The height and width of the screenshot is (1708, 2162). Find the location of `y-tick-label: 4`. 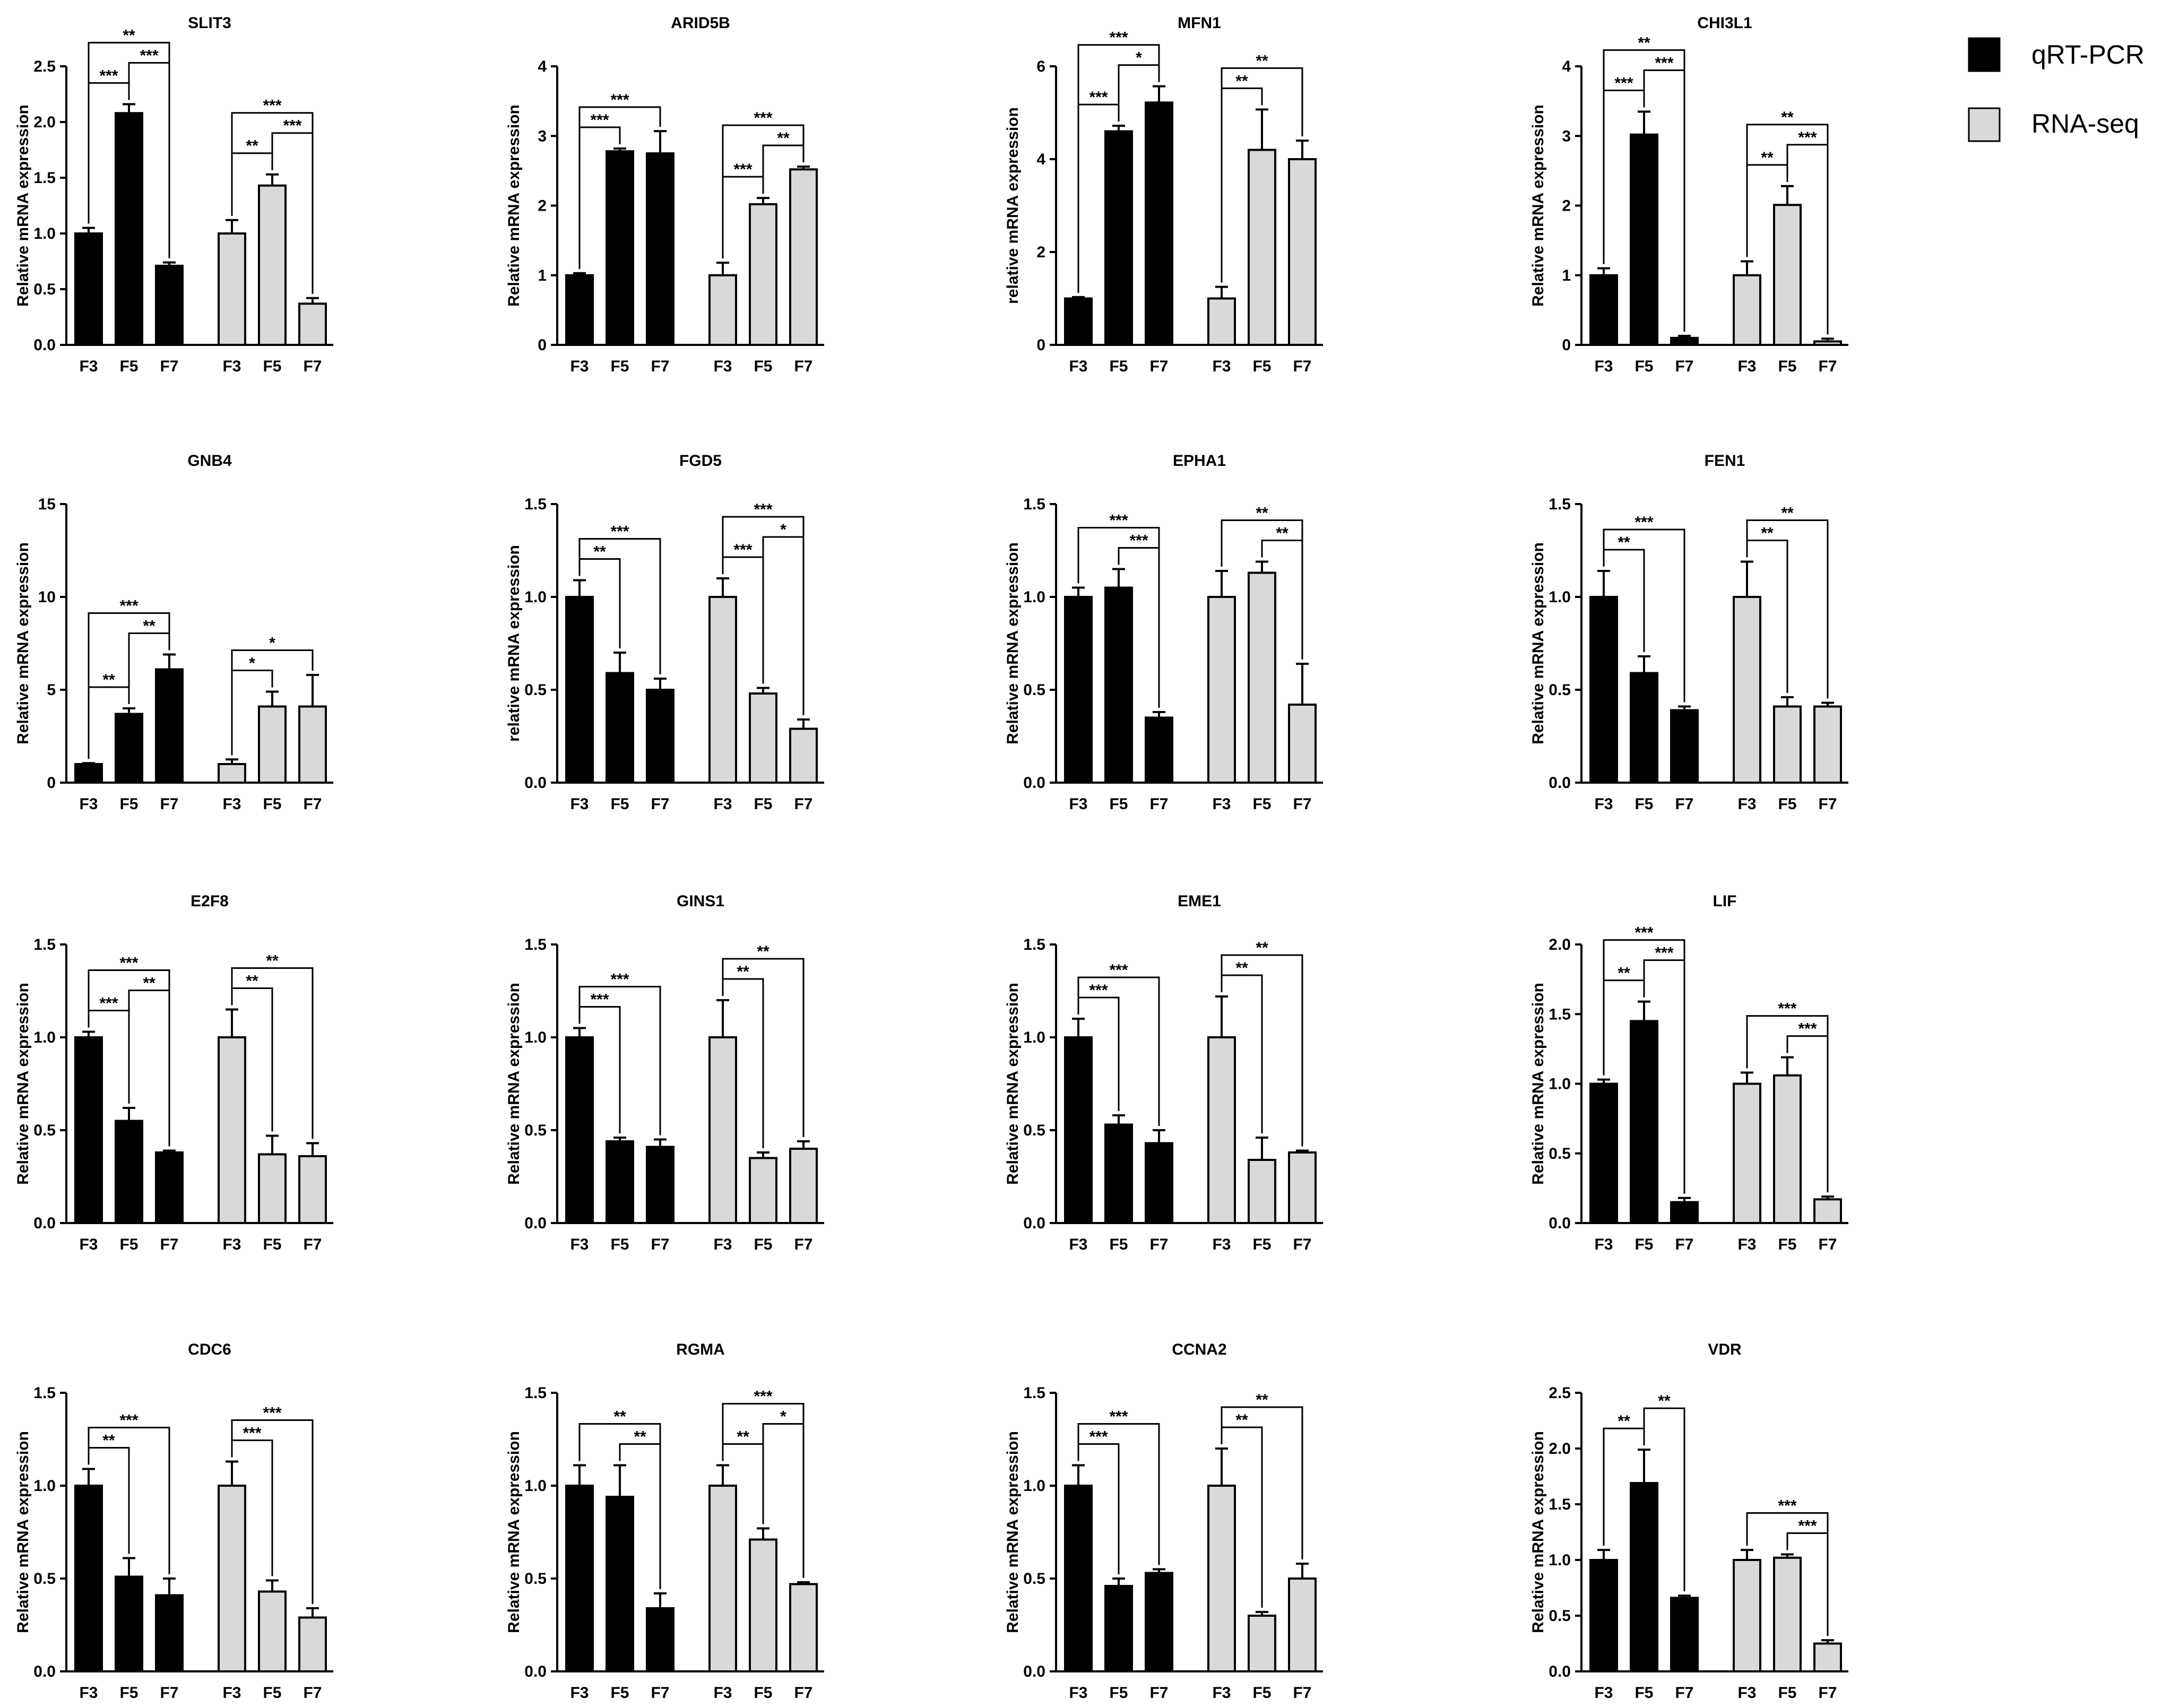

y-tick-label: 4 is located at coordinates (1040, 159).